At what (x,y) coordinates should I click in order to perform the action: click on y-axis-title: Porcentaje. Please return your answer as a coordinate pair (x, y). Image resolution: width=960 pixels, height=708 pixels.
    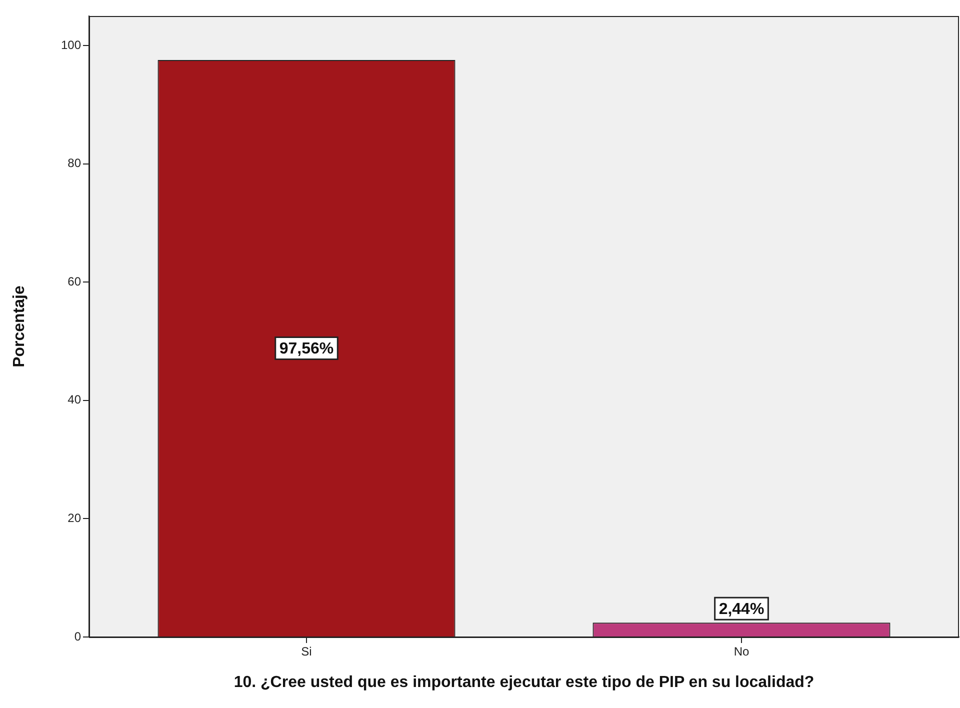
    Looking at the image, I should click on (19, 326).